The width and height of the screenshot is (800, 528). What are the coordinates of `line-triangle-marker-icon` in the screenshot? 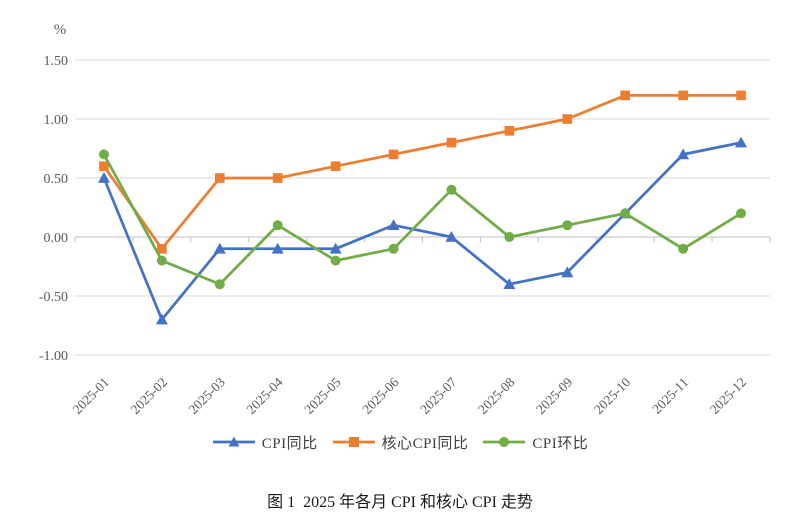 It's located at (233, 441).